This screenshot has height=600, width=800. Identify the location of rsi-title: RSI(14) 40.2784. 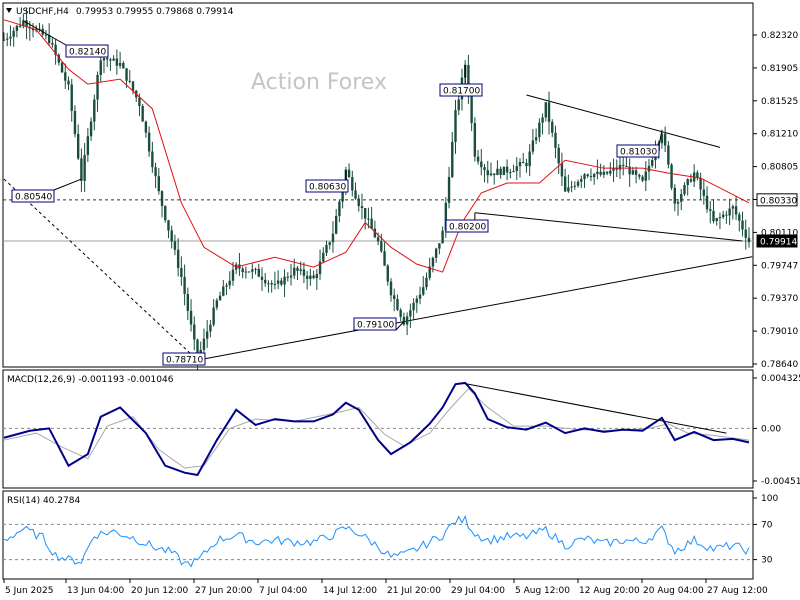
(43, 501).